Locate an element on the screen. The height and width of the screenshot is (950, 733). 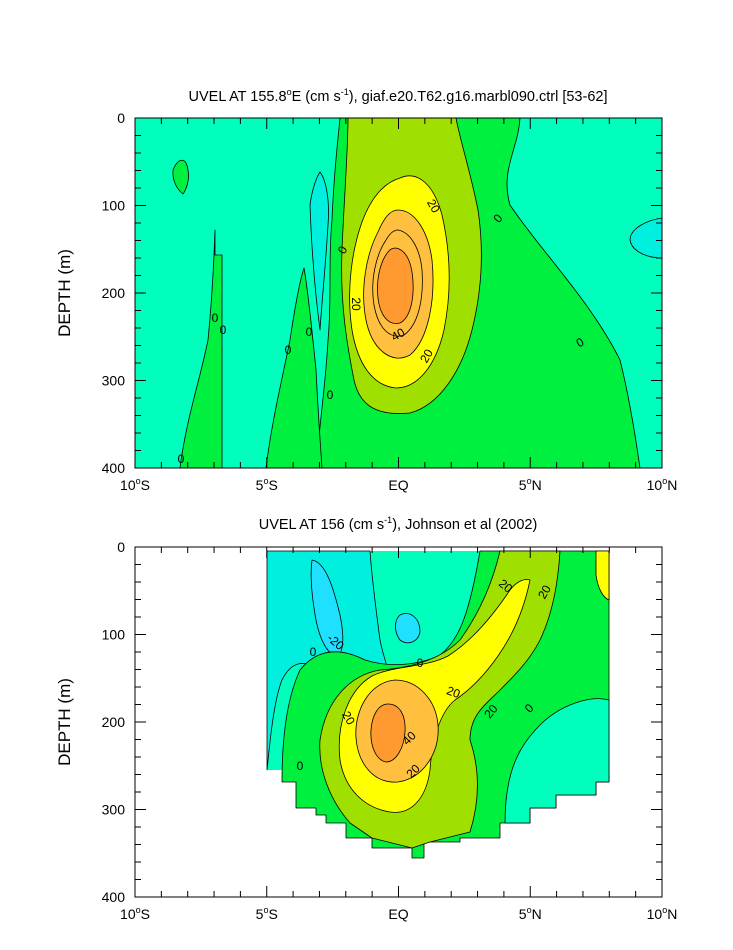
panel1-contour-band-neg-right is located at coordinates (645, 238).